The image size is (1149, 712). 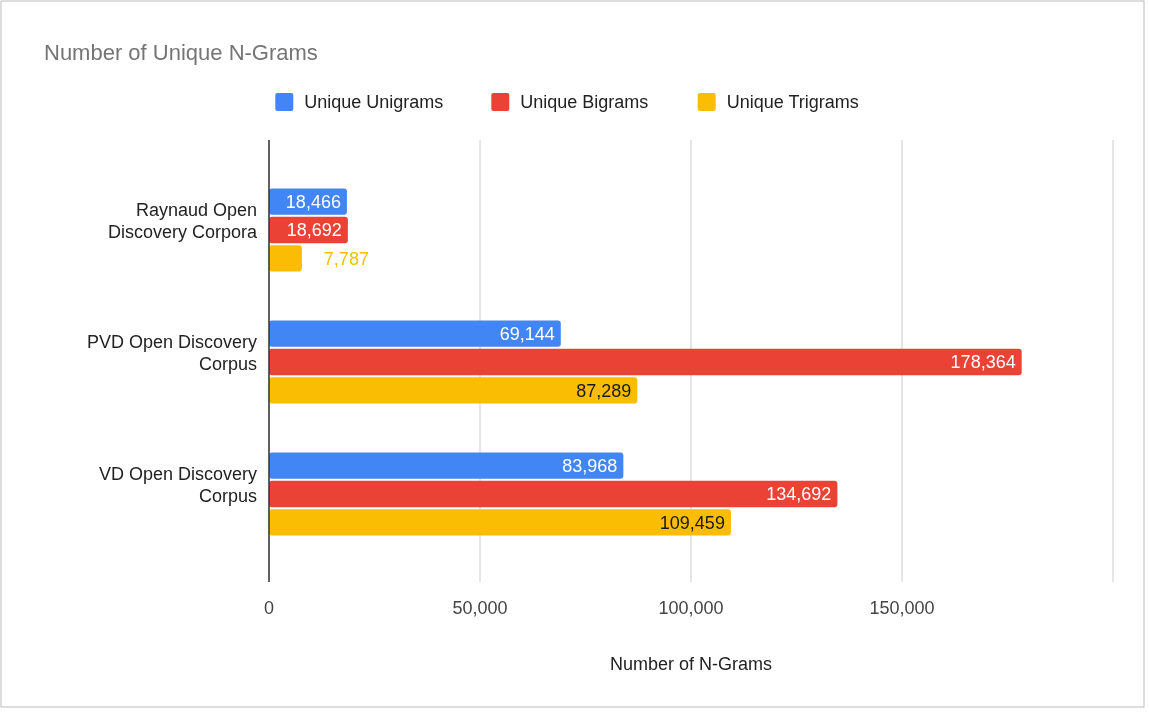 I want to click on data-label: 18,692, so click(x=314, y=230).